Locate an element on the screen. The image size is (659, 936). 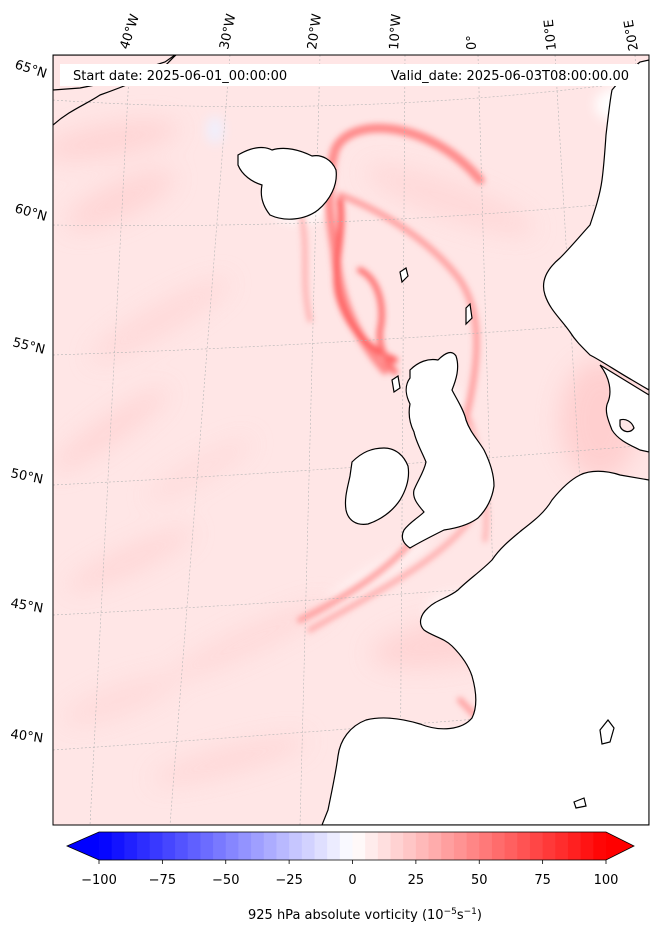
lat-labels: 65°N 60°N 55°N 50°N 45°N 40°N is located at coordinates (28, 402).